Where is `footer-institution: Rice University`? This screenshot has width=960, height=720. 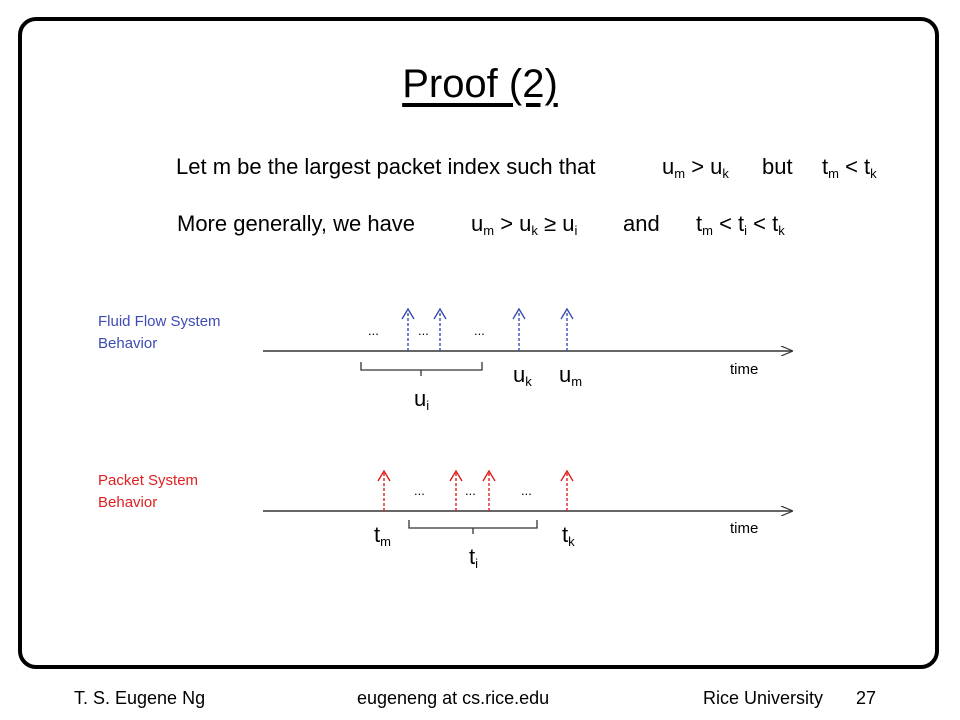 footer-institution: Rice University is located at coordinates (763, 698).